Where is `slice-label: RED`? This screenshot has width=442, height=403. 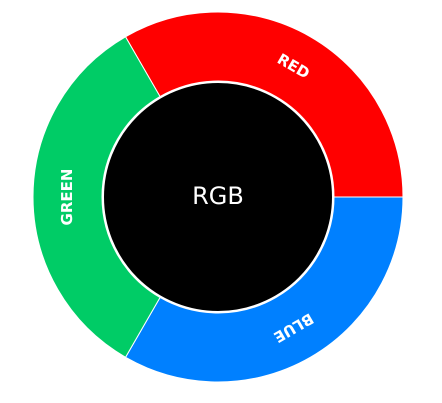
slice-label: RED is located at coordinates (293, 66).